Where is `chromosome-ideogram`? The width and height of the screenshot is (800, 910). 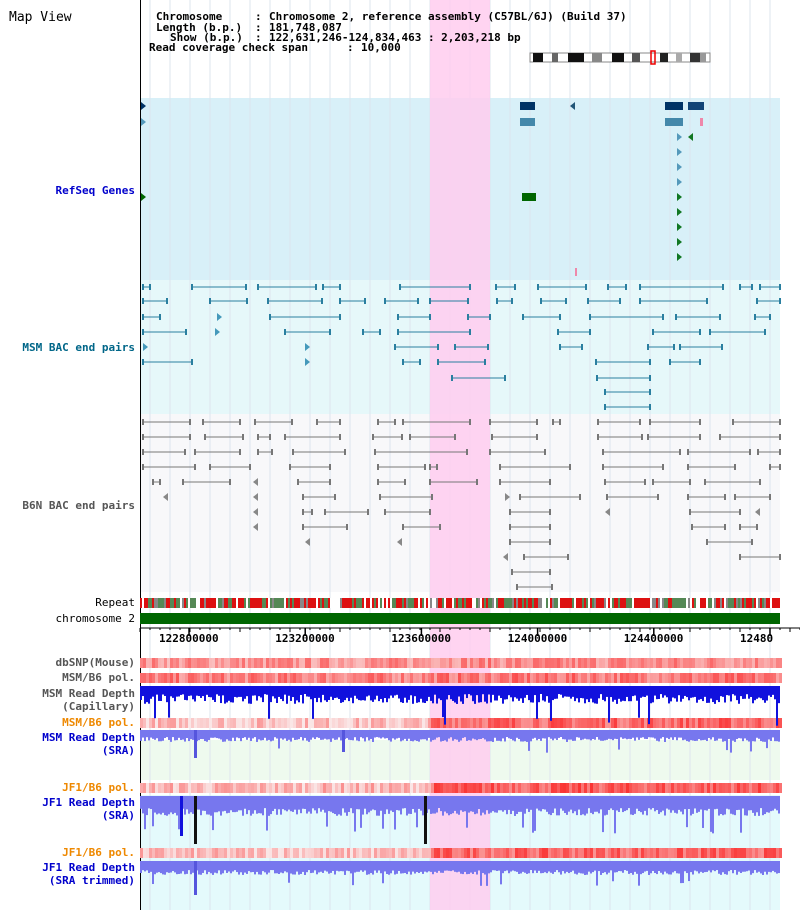
chromosome-ideogram is located at coordinates (620, 57).